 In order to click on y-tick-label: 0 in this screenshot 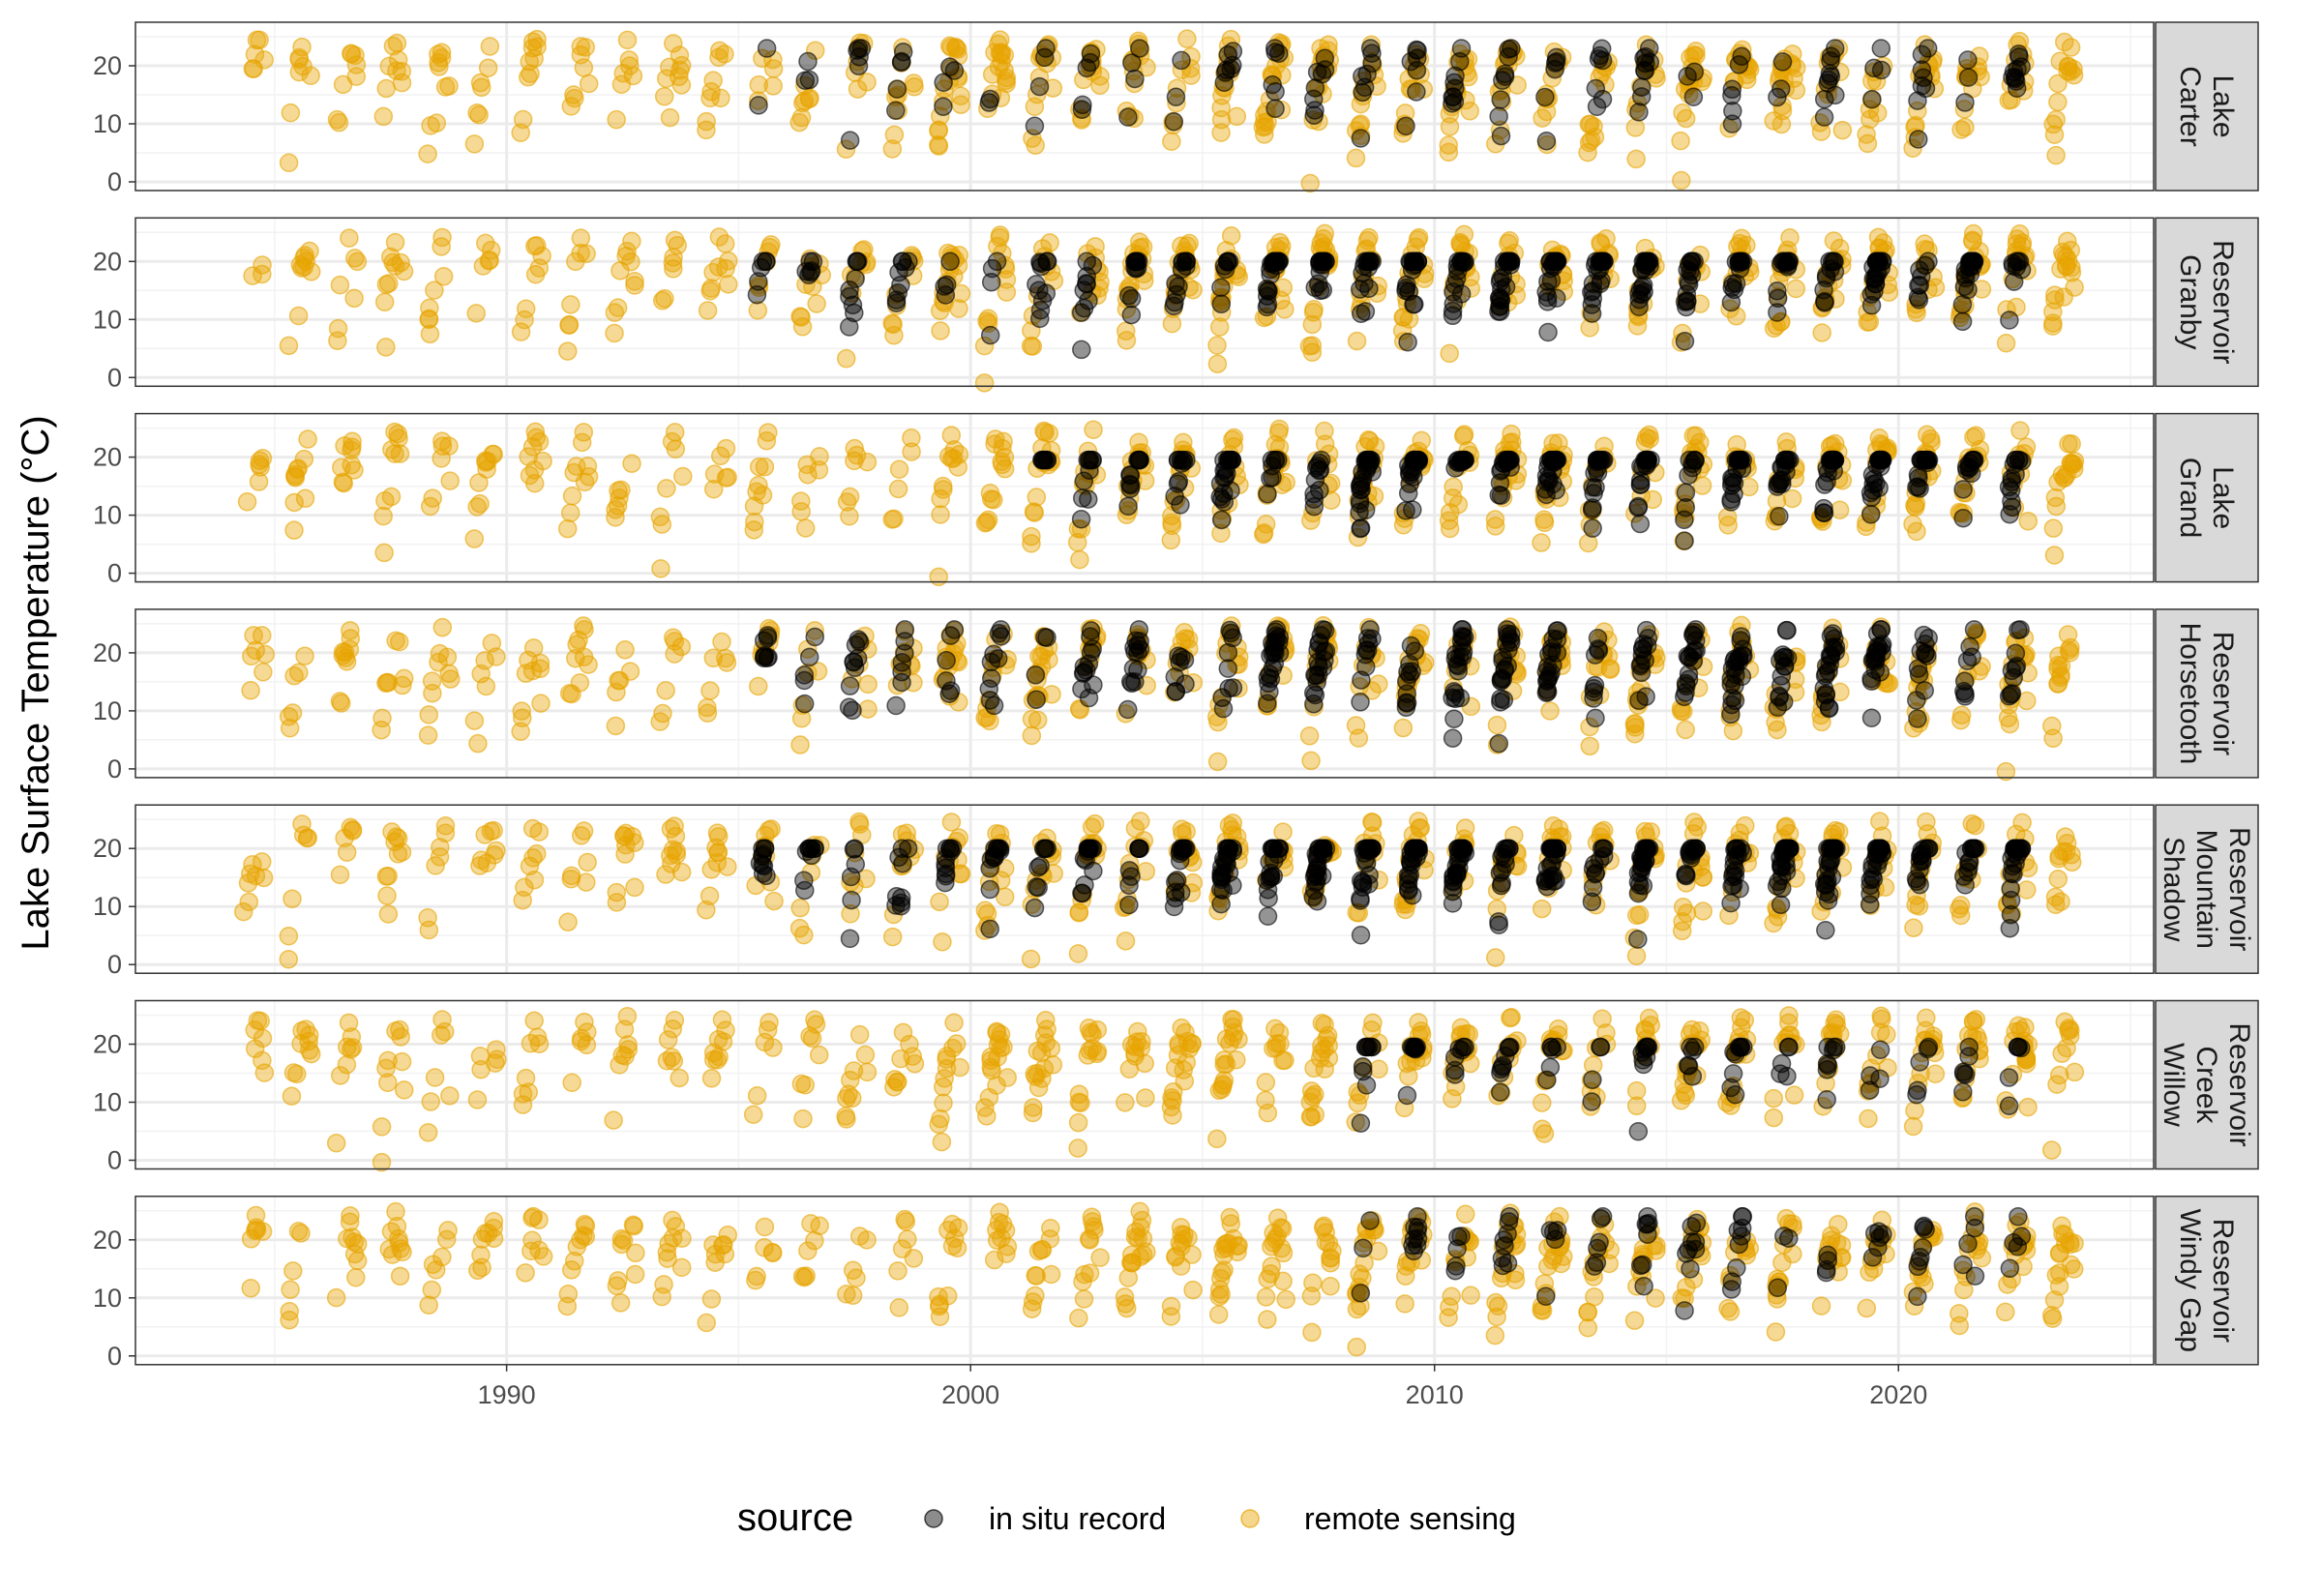, I will do `click(114, 964)`.